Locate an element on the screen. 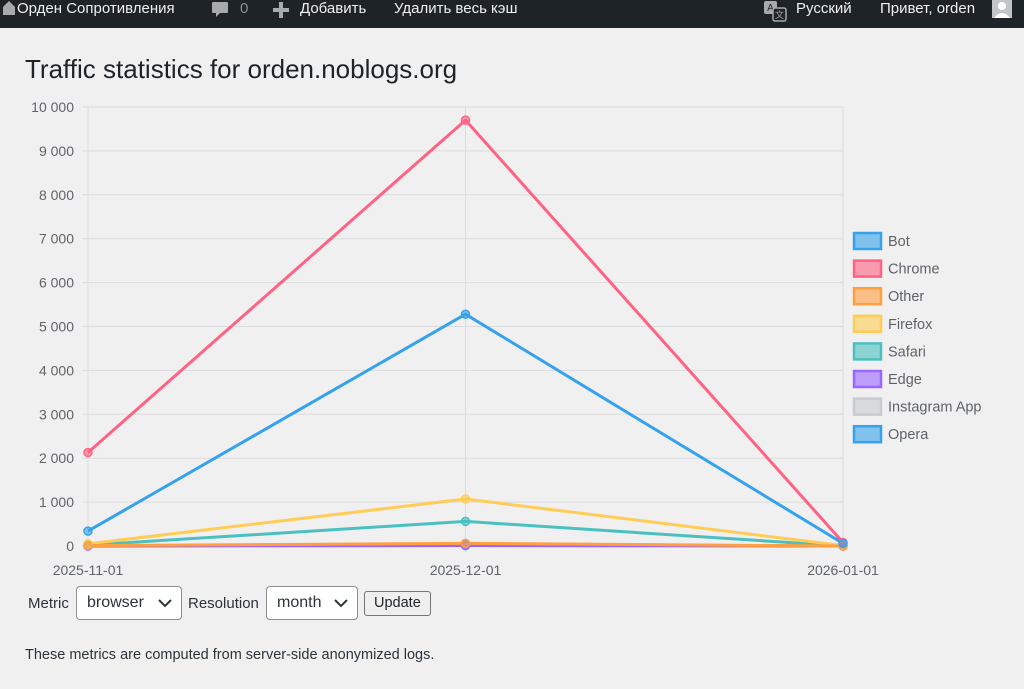 This screenshot has width=1024, height=689. legend-label: Instagram App is located at coordinates (935, 408).